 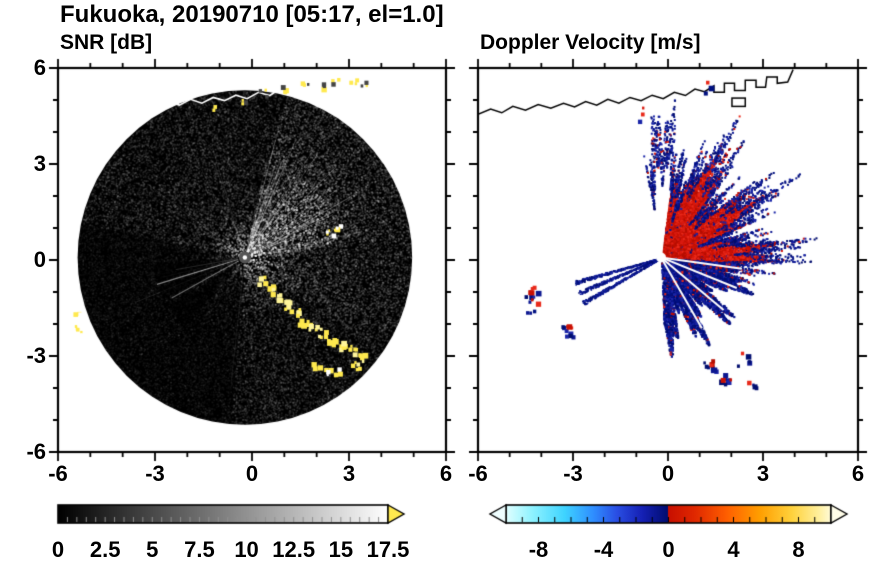 I want to click on velocity-colorbar-tick-label: -4, so click(x=603, y=549).